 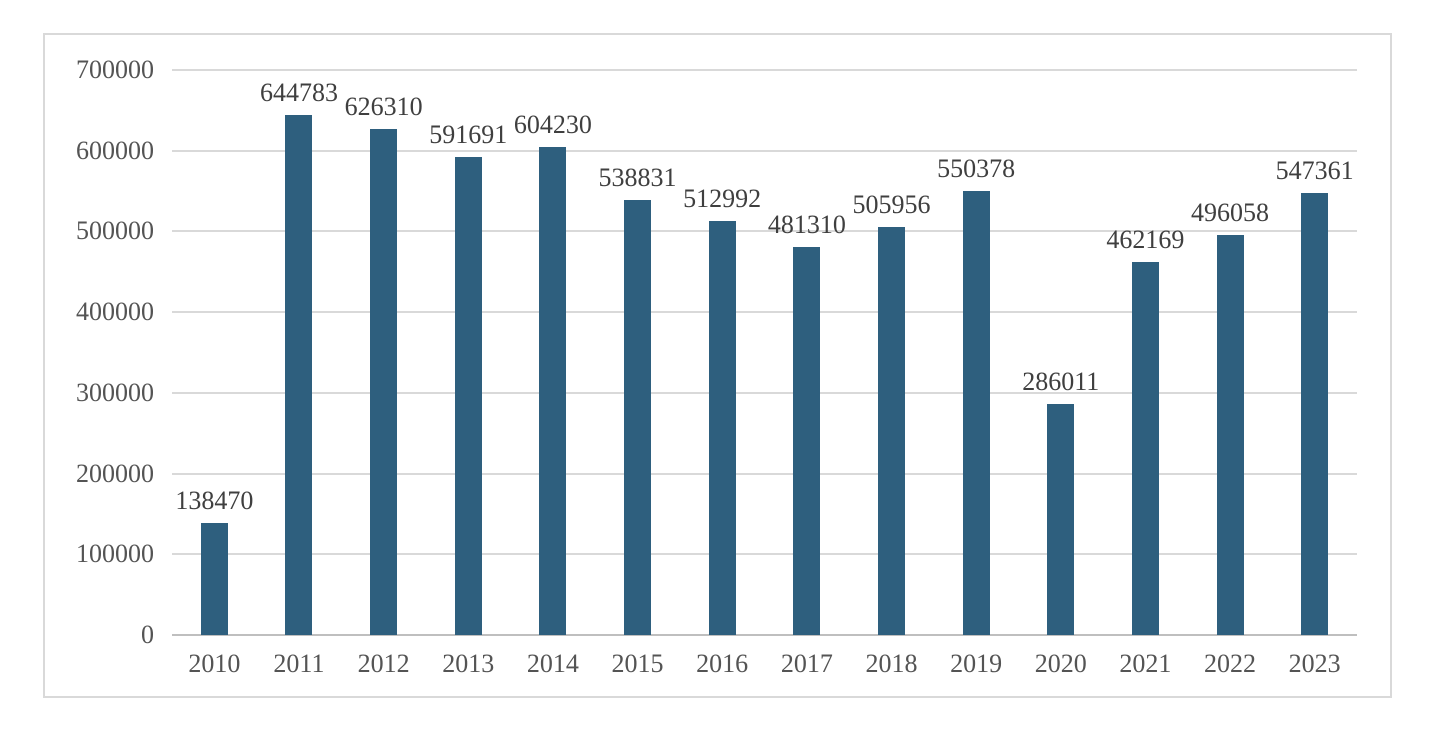 What do you see at coordinates (891, 430) in the screenshot?
I see `bar-2018` at bounding box center [891, 430].